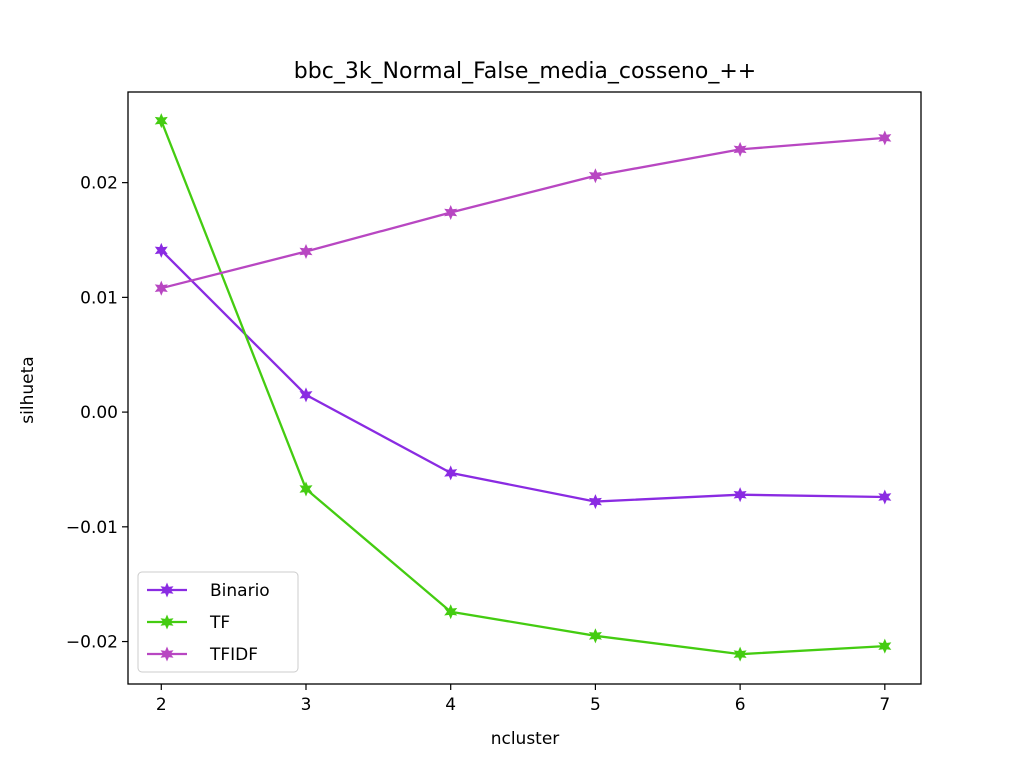  What do you see at coordinates (99, 298) in the screenshot?
I see `y-tick-label: 0.01` at bounding box center [99, 298].